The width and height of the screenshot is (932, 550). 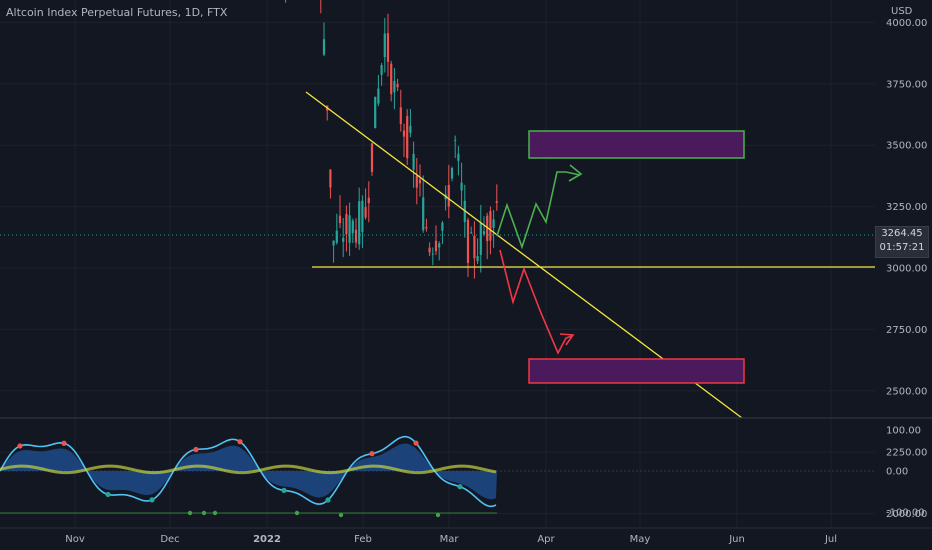 What do you see at coordinates (830, 539) in the screenshot?
I see `time-axis-label: Jul` at bounding box center [830, 539].